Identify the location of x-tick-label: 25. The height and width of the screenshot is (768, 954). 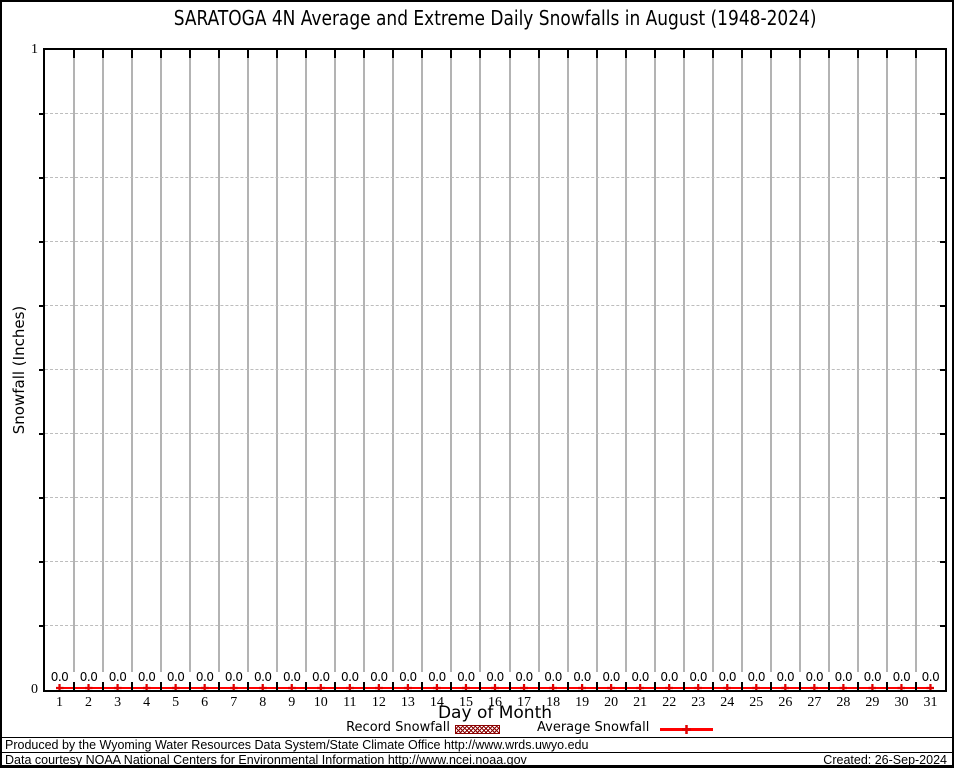
(756, 702).